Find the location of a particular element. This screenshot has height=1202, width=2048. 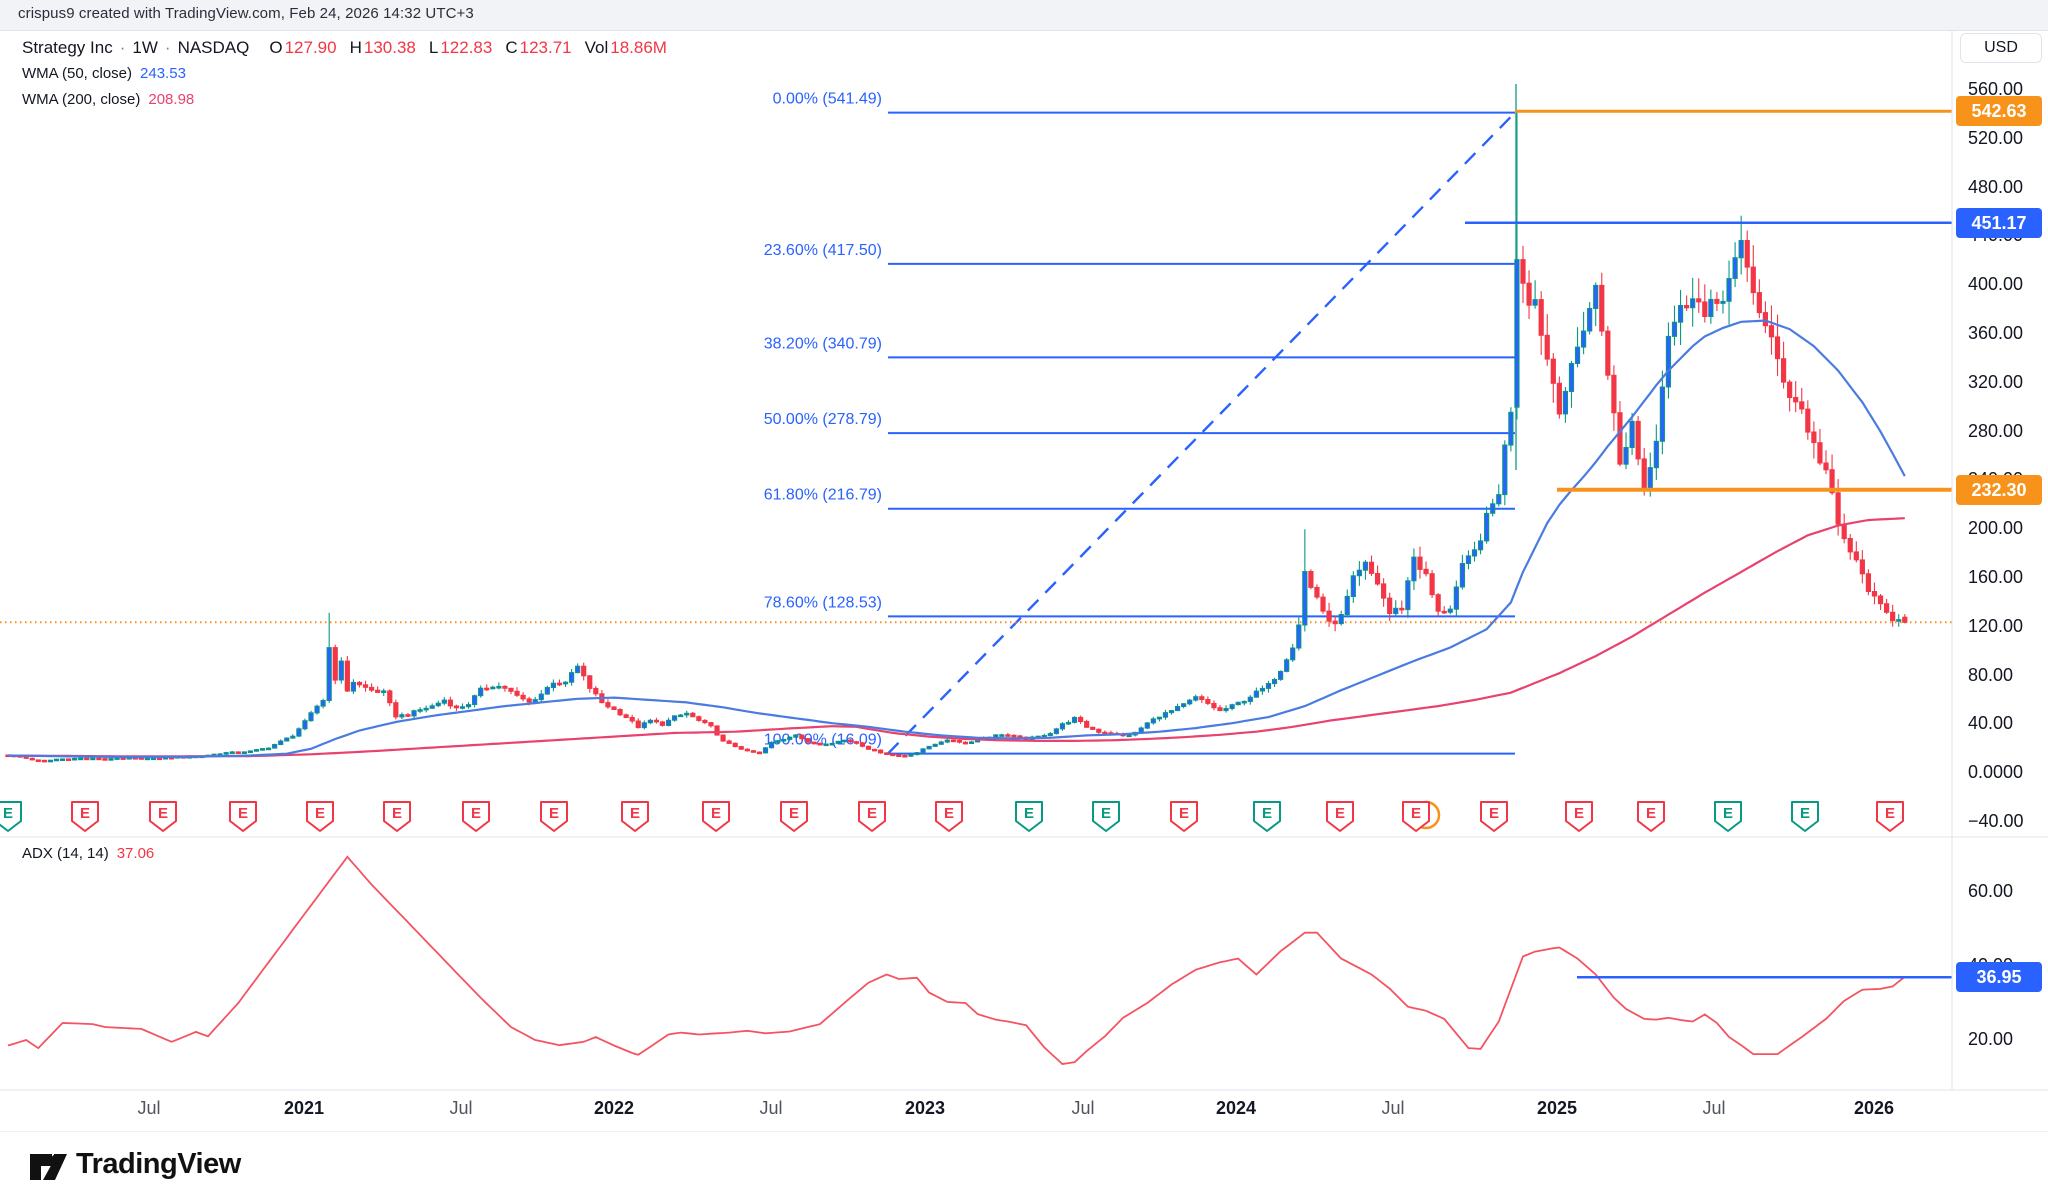

price-axis-tick: 560.00 is located at coordinates (1996, 89).